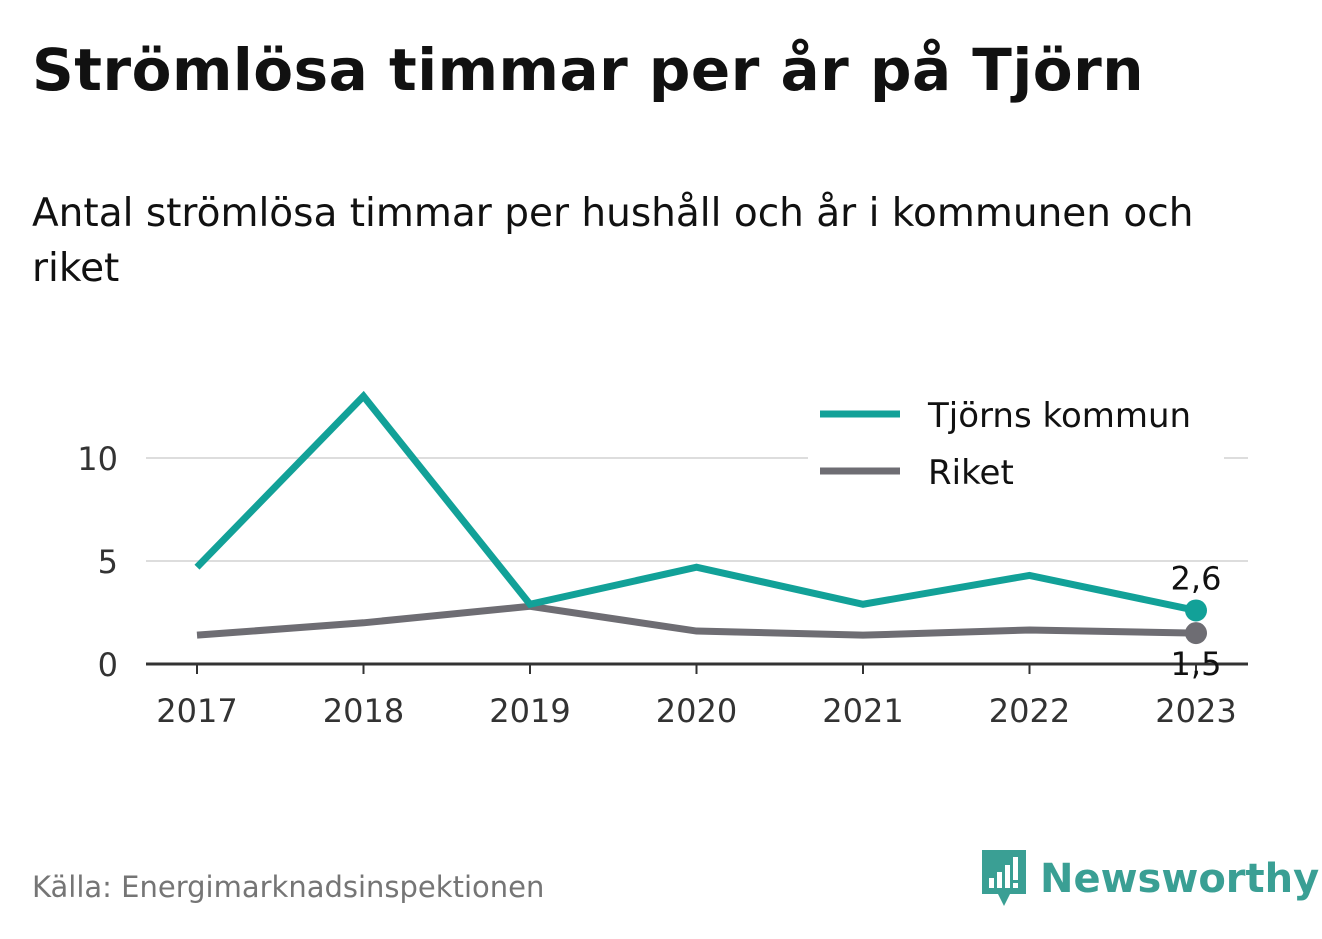 The image size is (1322, 939). What do you see at coordinates (1180, 879) in the screenshot?
I see `brand-name: Newsworthy` at bounding box center [1180, 879].